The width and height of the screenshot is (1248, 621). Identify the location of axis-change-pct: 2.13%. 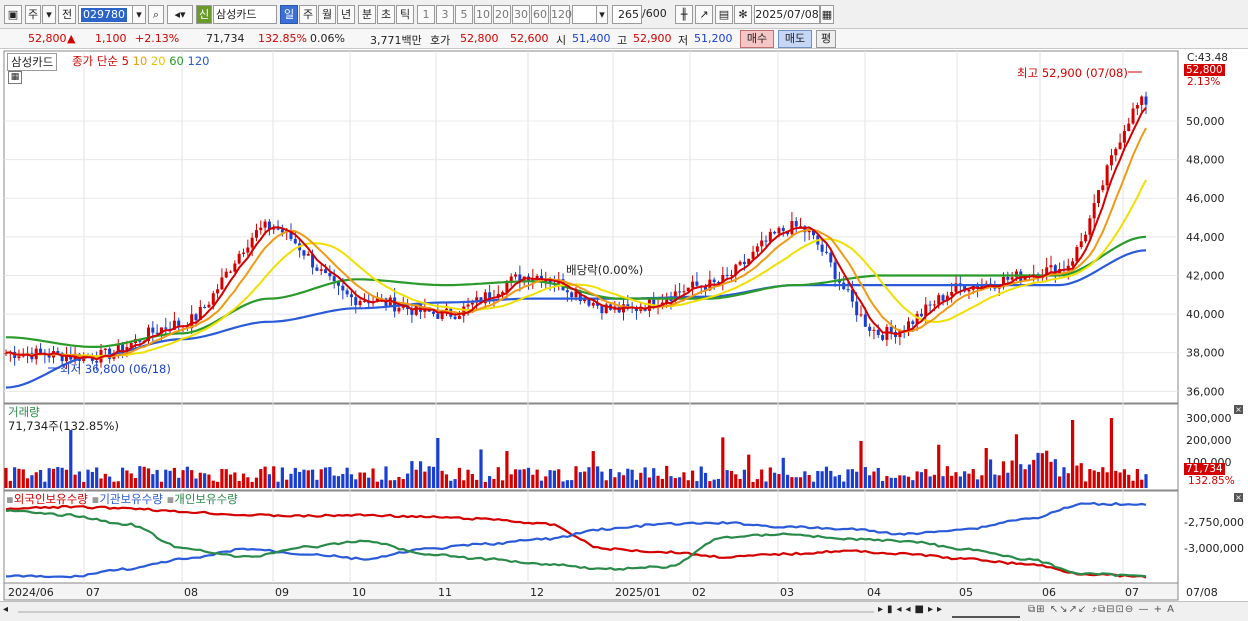
(1204, 82).